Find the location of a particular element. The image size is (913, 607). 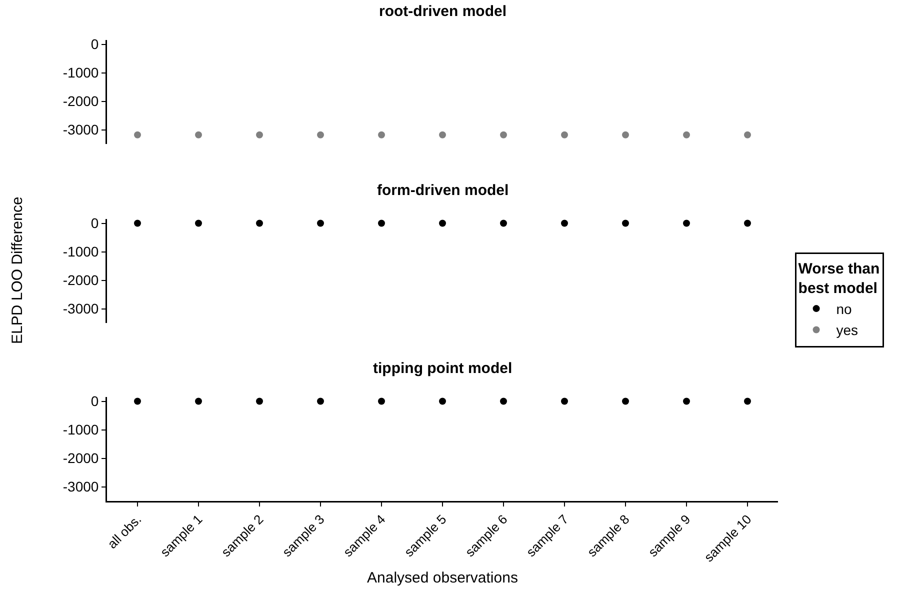

legend-label: no is located at coordinates (844, 309).